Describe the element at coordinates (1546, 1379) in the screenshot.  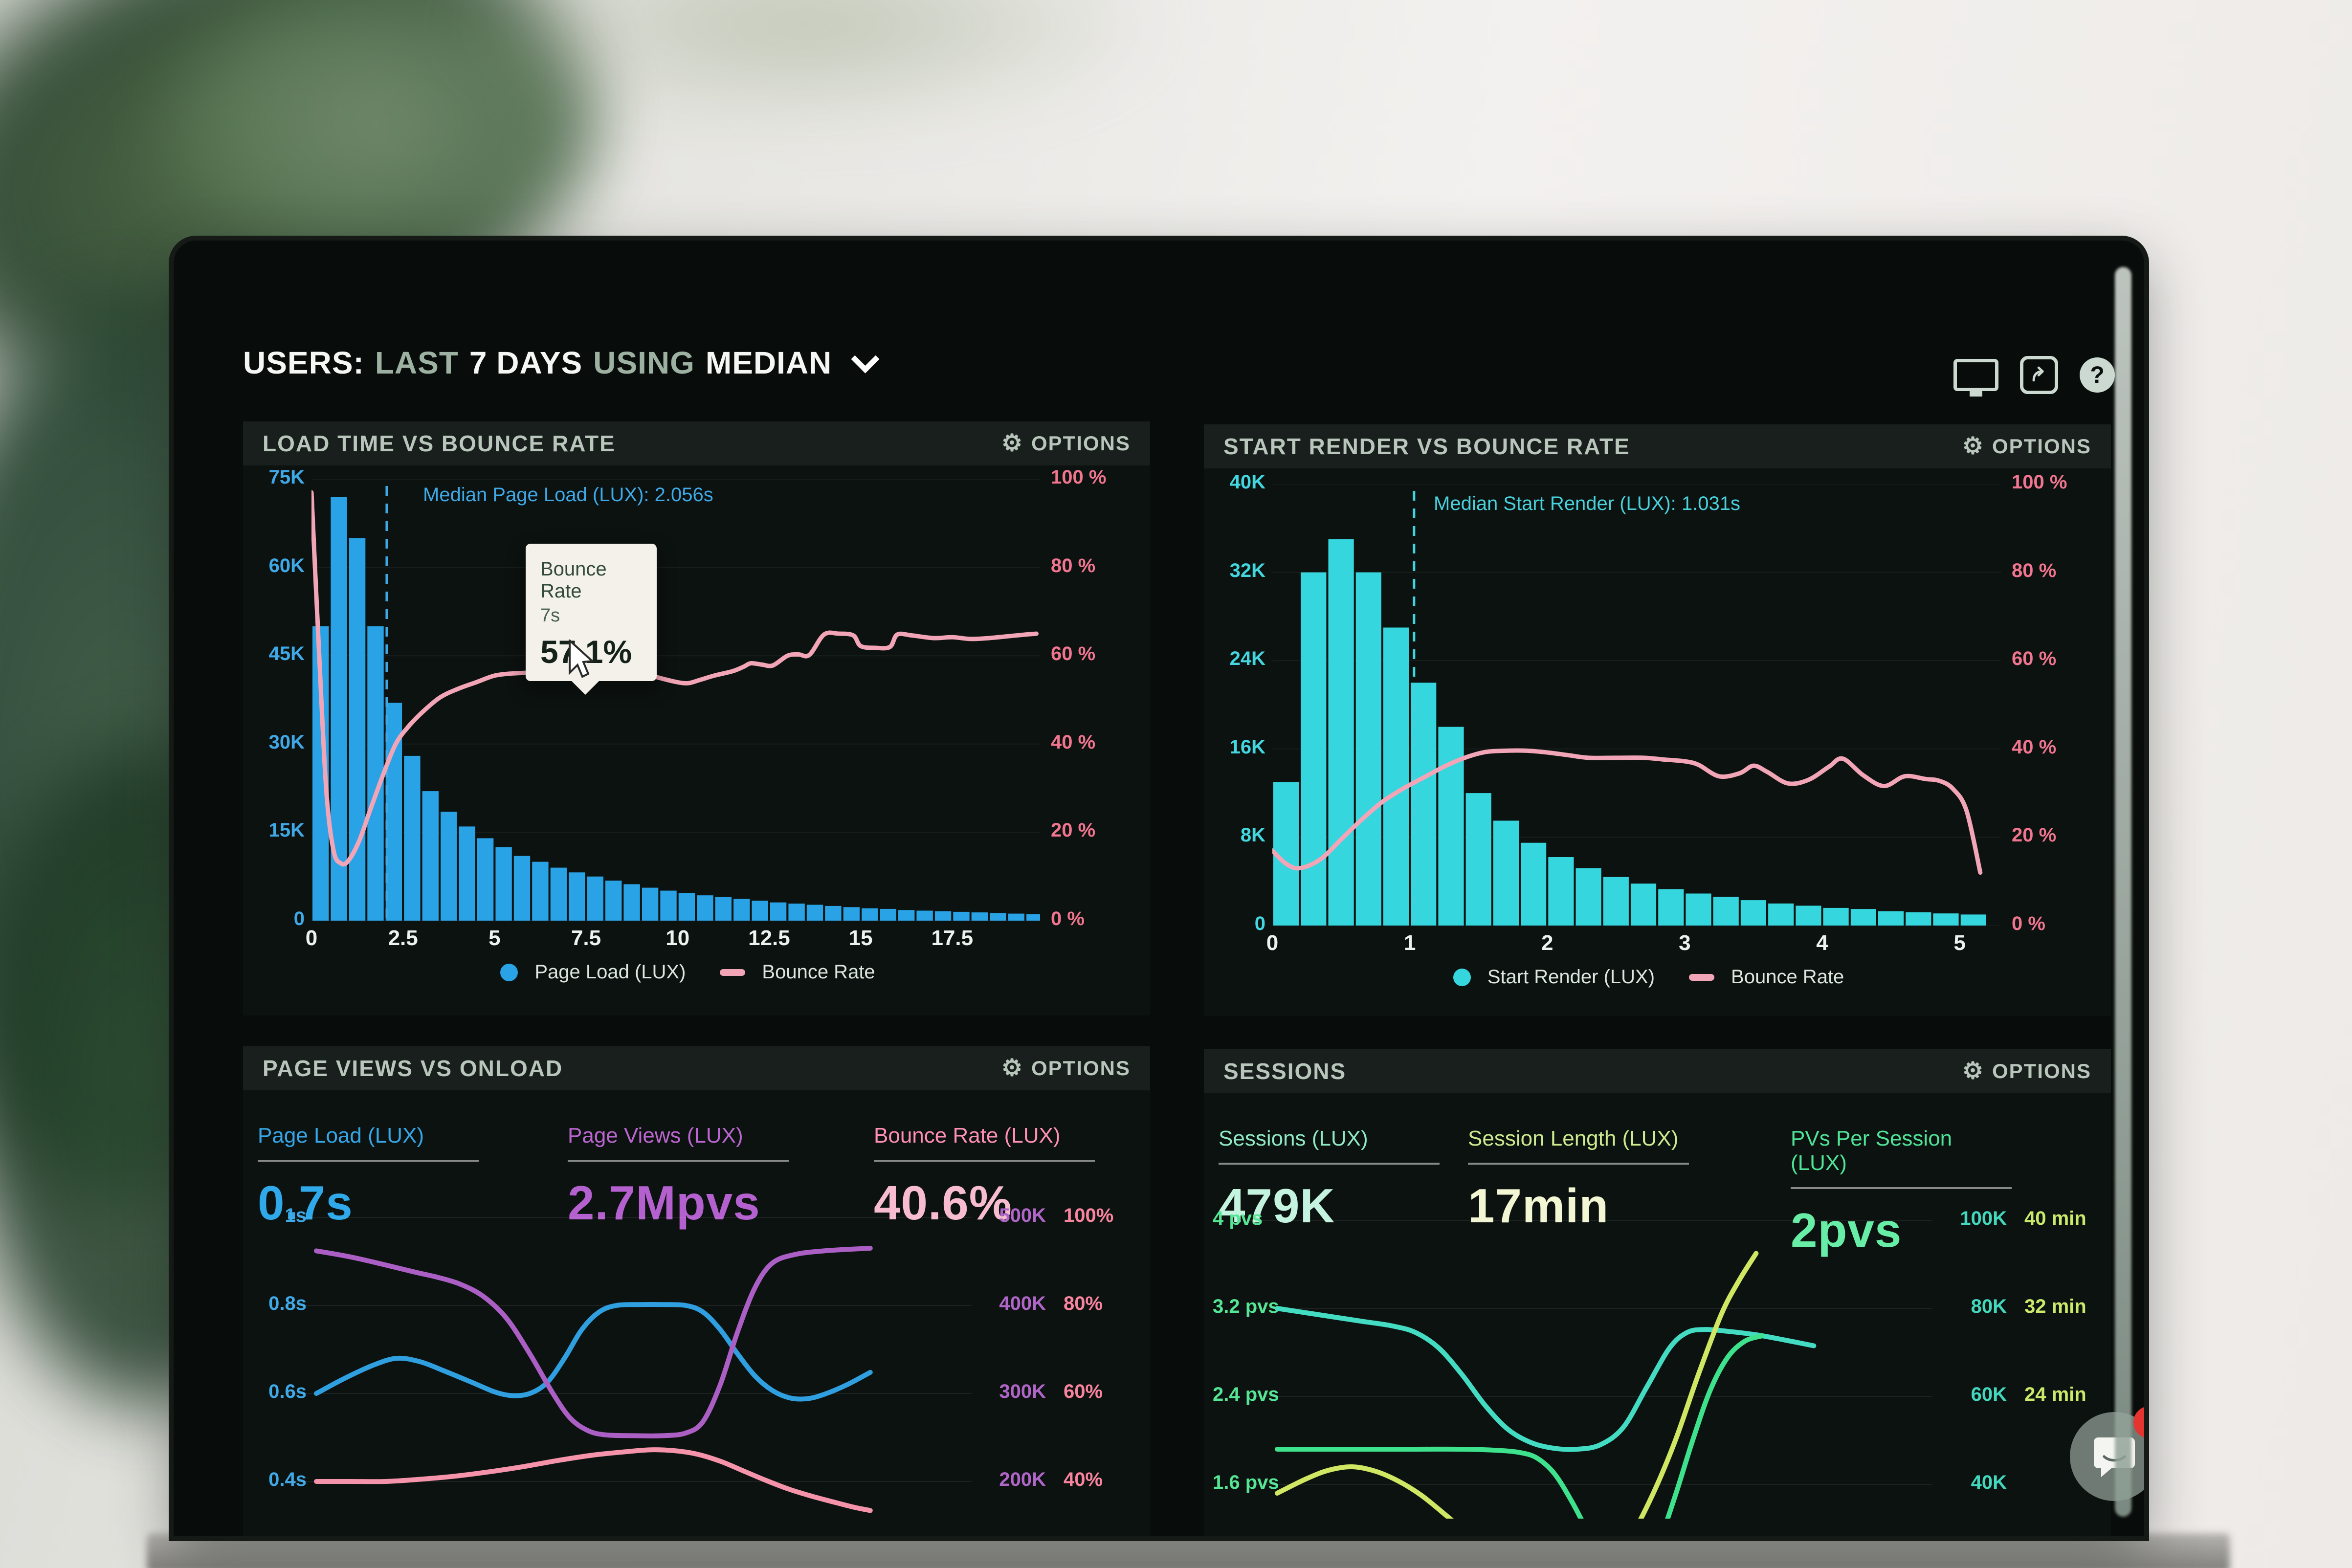
I see `series-line-k100` at that location.